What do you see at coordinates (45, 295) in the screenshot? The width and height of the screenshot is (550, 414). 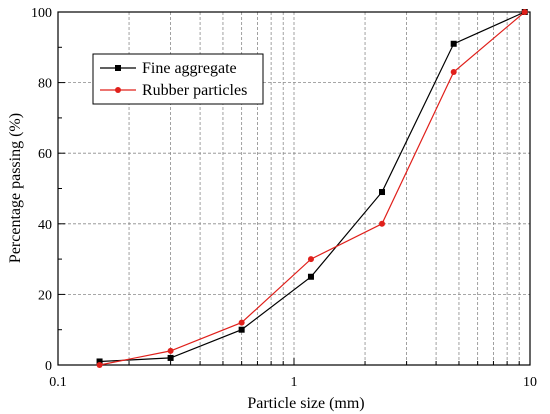 I see `y-tick-label: 20` at bounding box center [45, 295].